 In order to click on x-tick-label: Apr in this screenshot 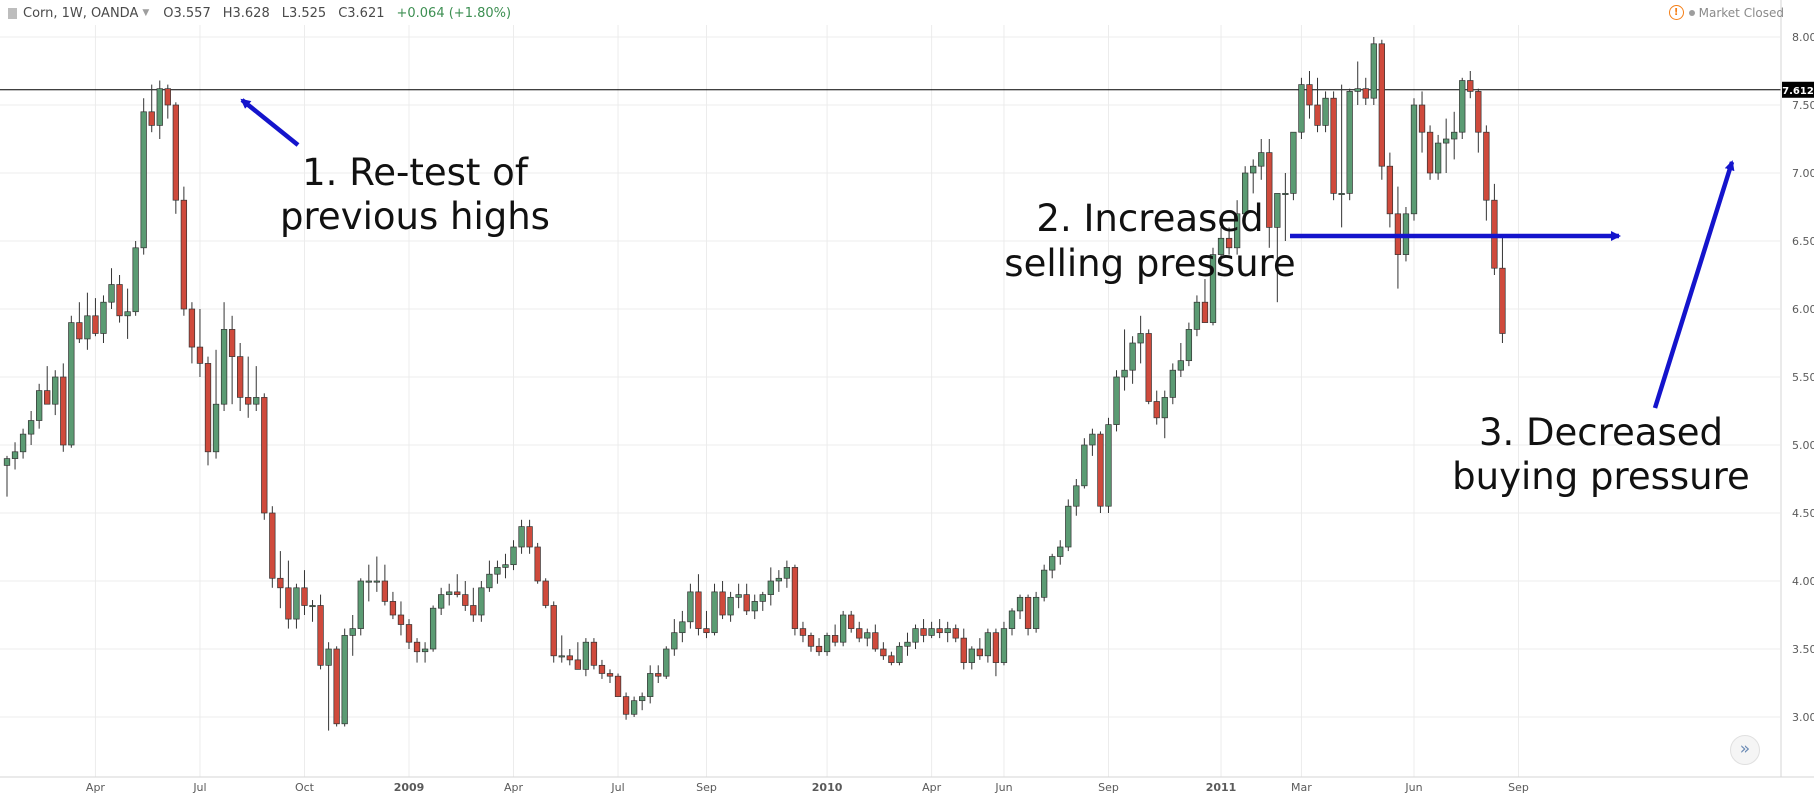, I will do `click(514, 787)`.